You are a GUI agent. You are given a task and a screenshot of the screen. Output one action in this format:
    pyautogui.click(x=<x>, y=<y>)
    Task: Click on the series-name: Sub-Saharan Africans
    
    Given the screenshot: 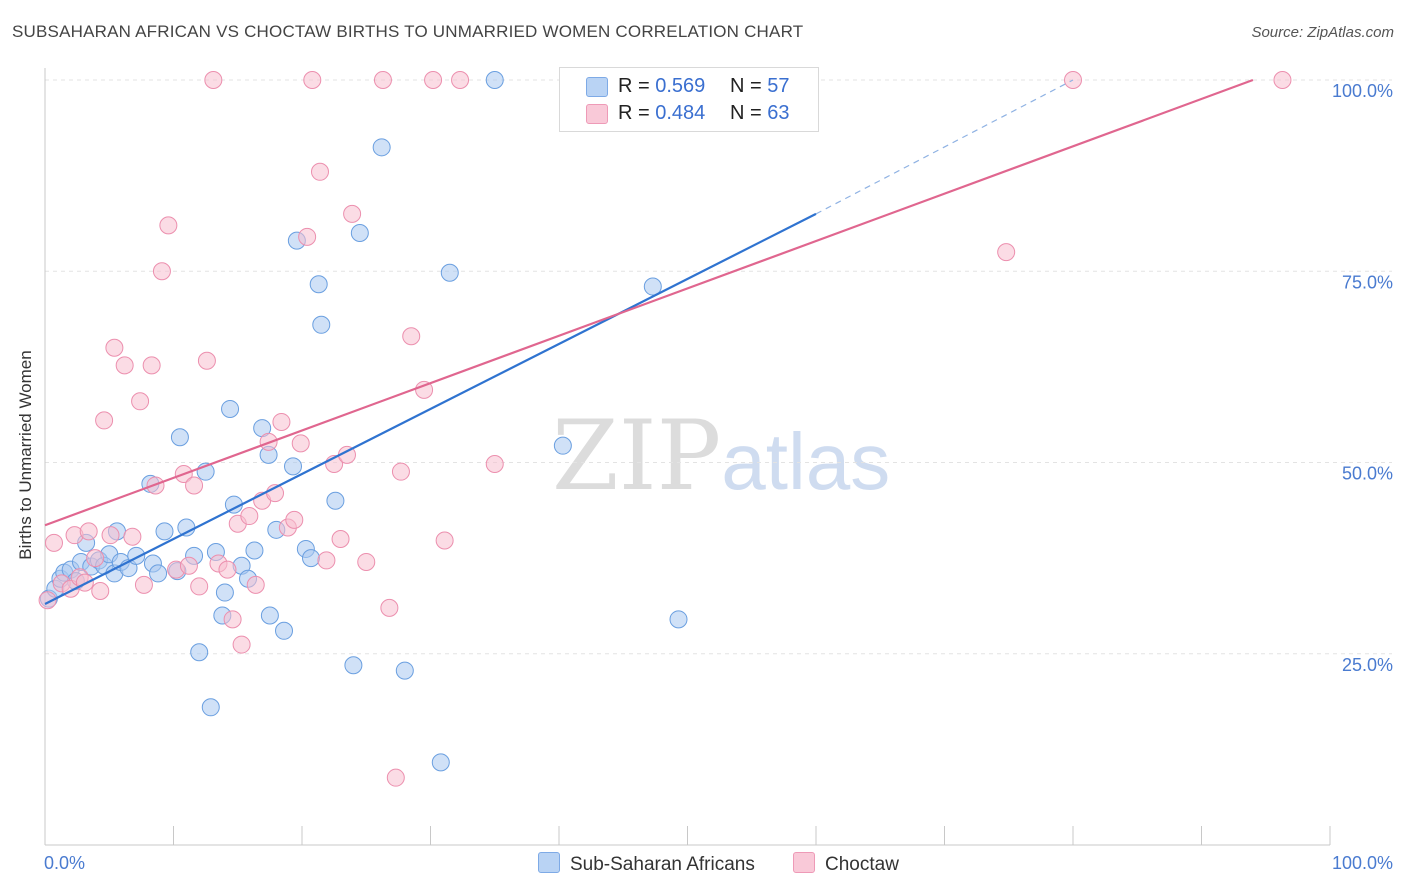 What is the action you would take?
    pyautogui.click(x=662, y=864)
    